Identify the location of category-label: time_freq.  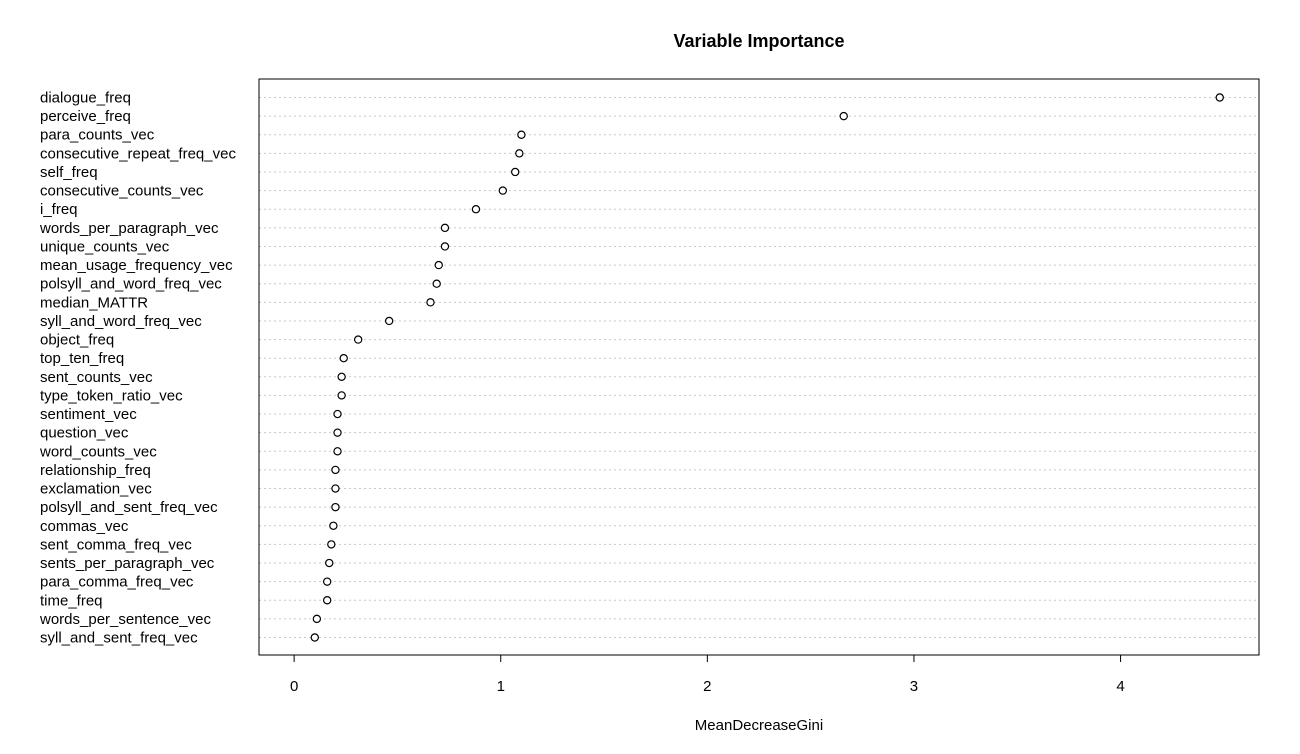
(71, 600).